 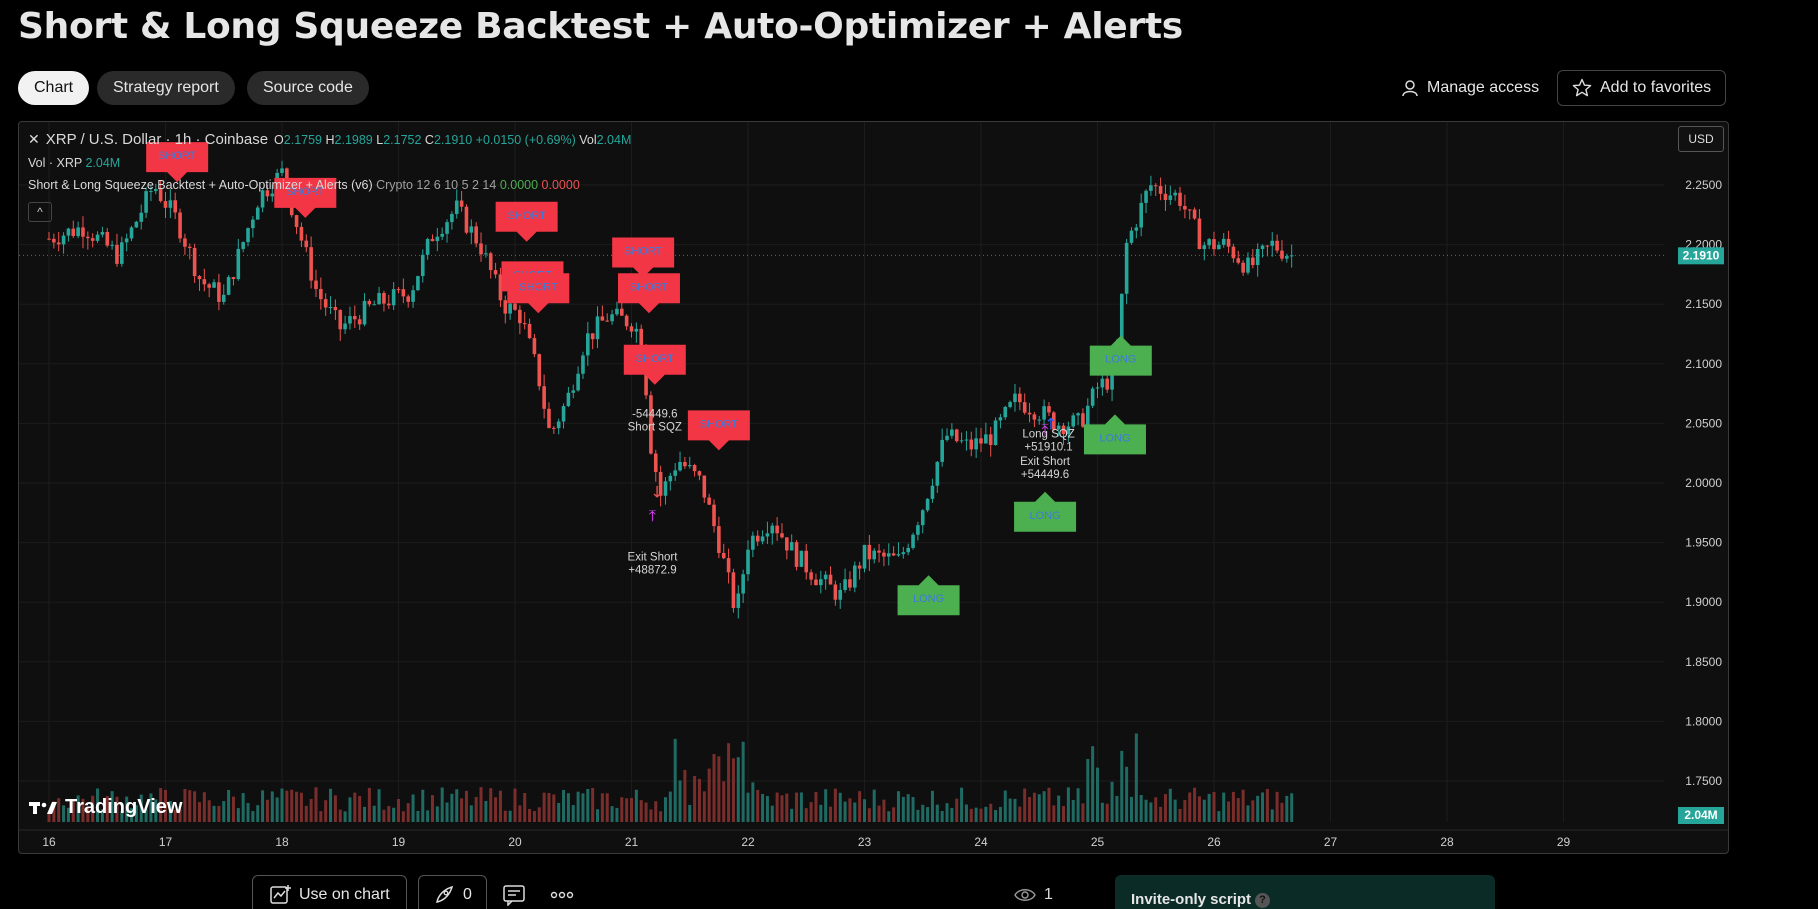 What do you see at coordinates (1214, 842) in the screenshot?
I see `x-axis-tick-label: 26` at bounding box center [1214, 842].